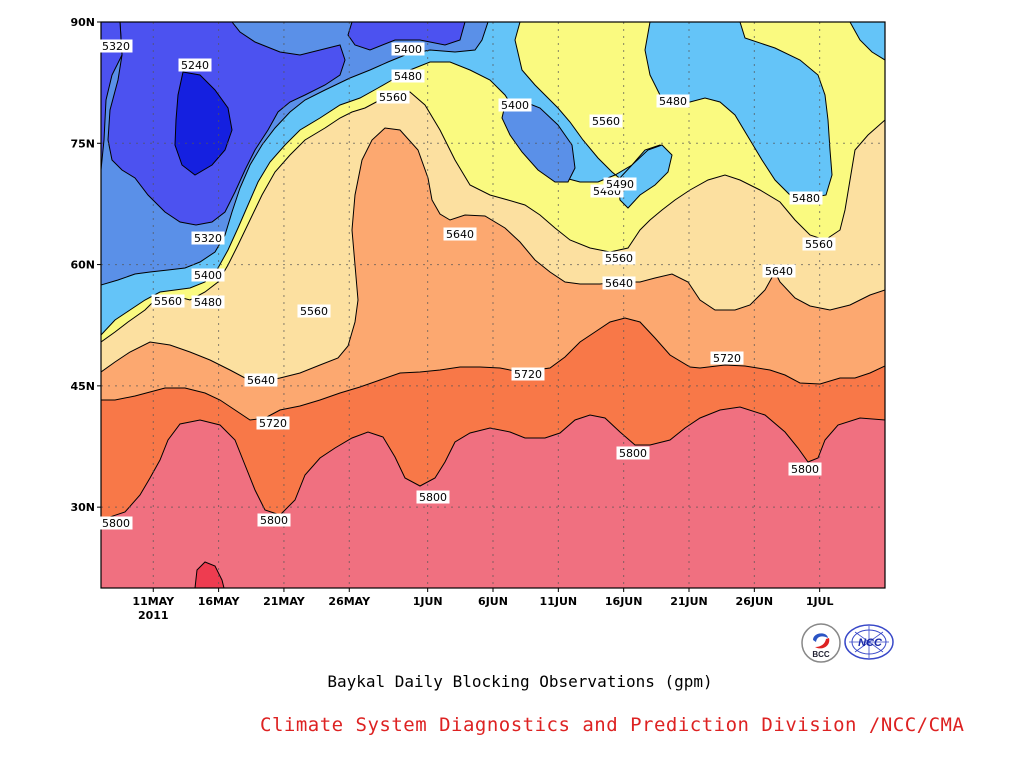 The height and width of the screenshot is (768, 1024). I want to click on ncc-logo-icon: NCC, so click(869, 642).